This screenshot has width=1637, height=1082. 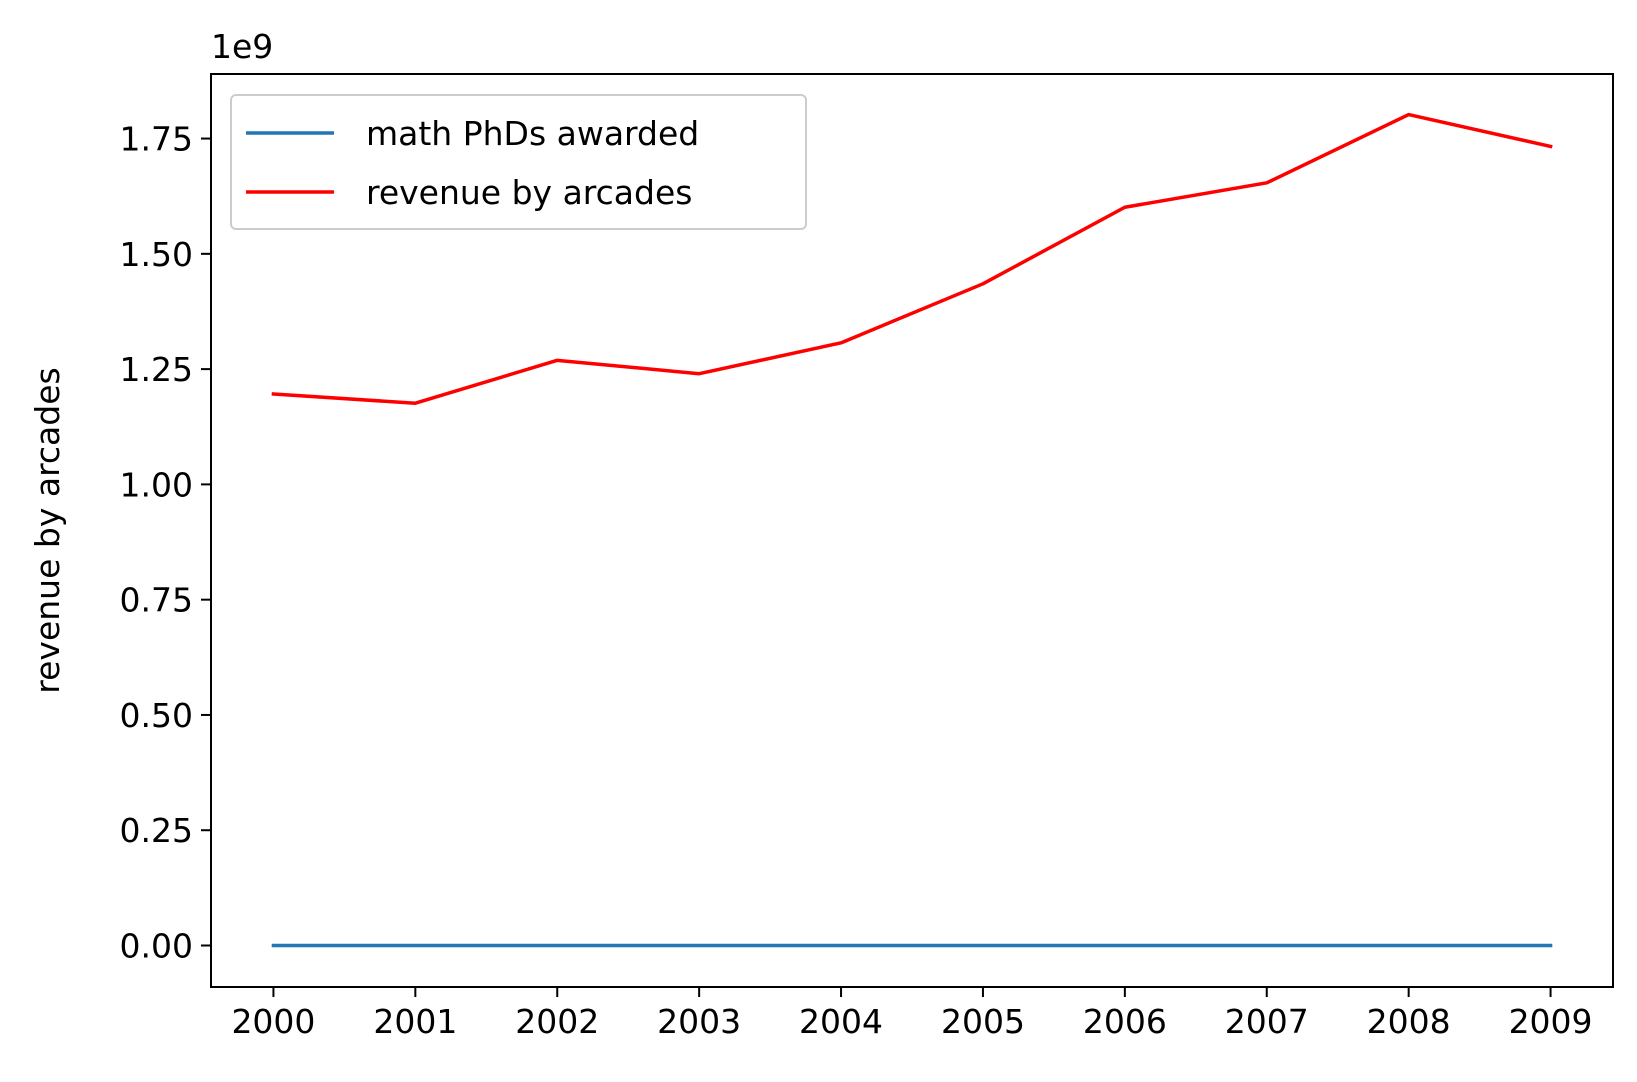 I want to click on y-tick-label: 1.00, so click(x=156, y=484).